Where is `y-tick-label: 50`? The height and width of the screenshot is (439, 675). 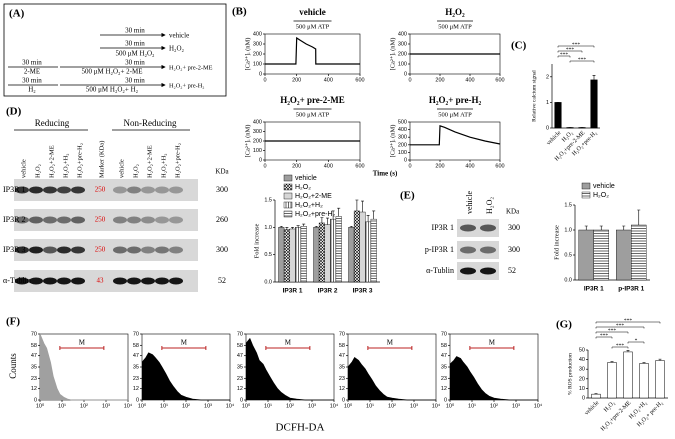
y-tick-label: 50 is located at coordinates (582, 350).